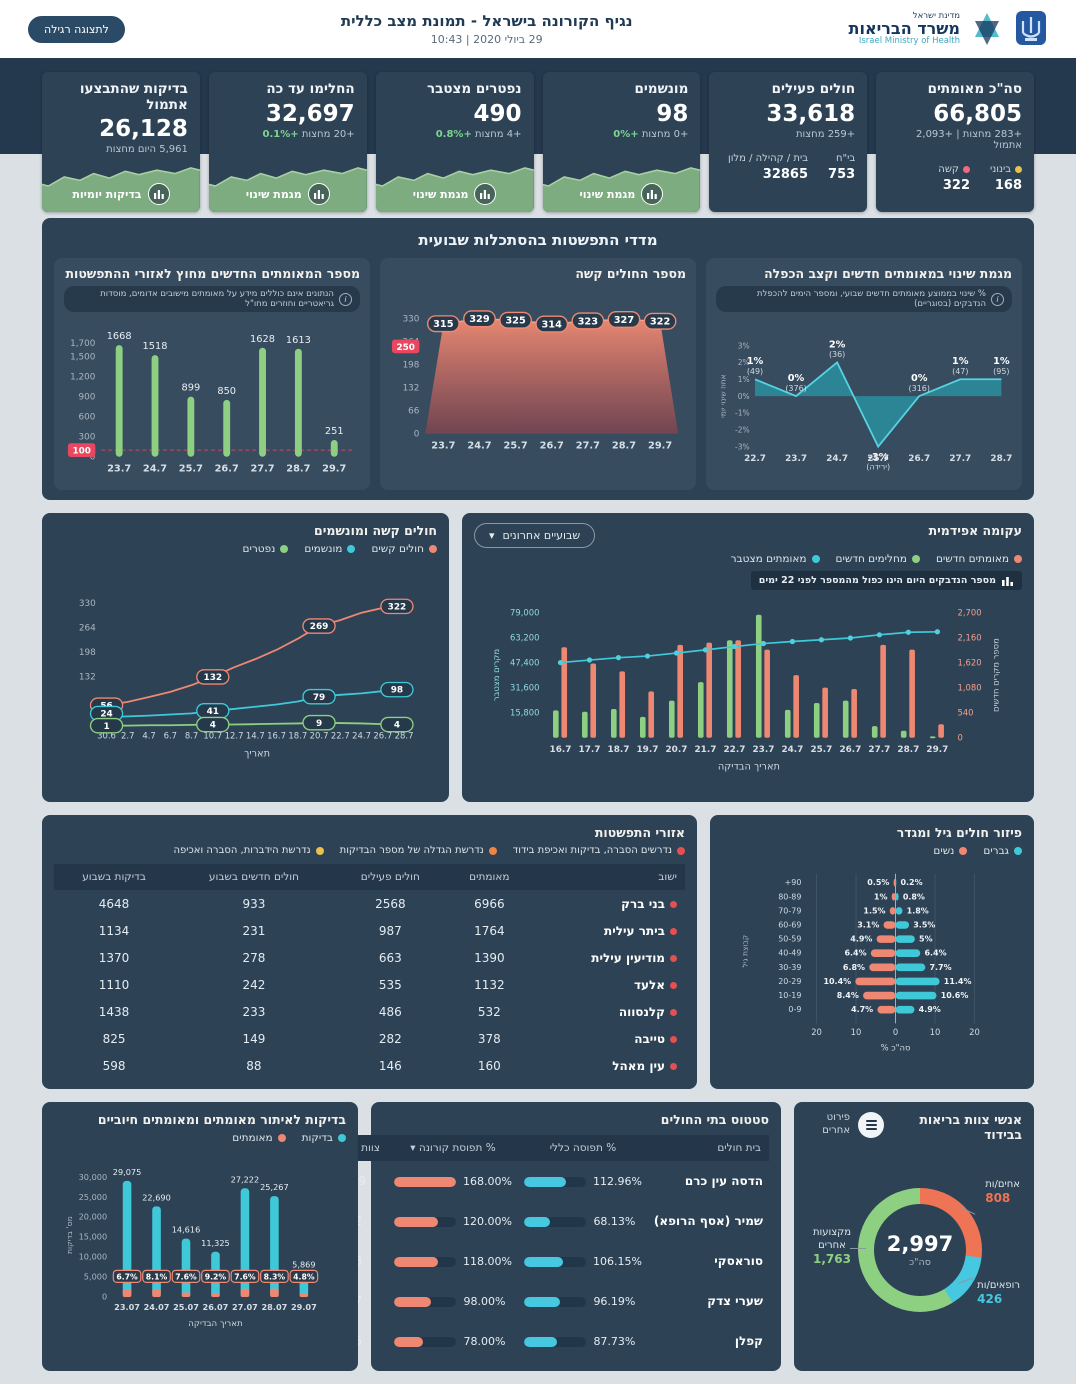 This screenshot has width=1076, height=1384. Describe the element at coordinates (878, 405) in the screenshot. I see `trend-line` at that location.